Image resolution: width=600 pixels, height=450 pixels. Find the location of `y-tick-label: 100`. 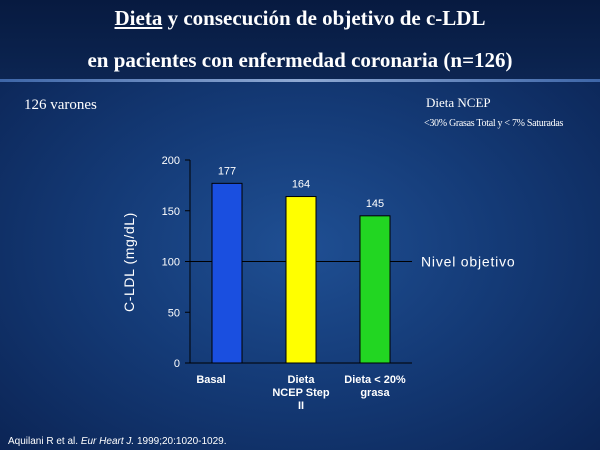

y-tick-label: 100 is located at coordinates (171, 263).